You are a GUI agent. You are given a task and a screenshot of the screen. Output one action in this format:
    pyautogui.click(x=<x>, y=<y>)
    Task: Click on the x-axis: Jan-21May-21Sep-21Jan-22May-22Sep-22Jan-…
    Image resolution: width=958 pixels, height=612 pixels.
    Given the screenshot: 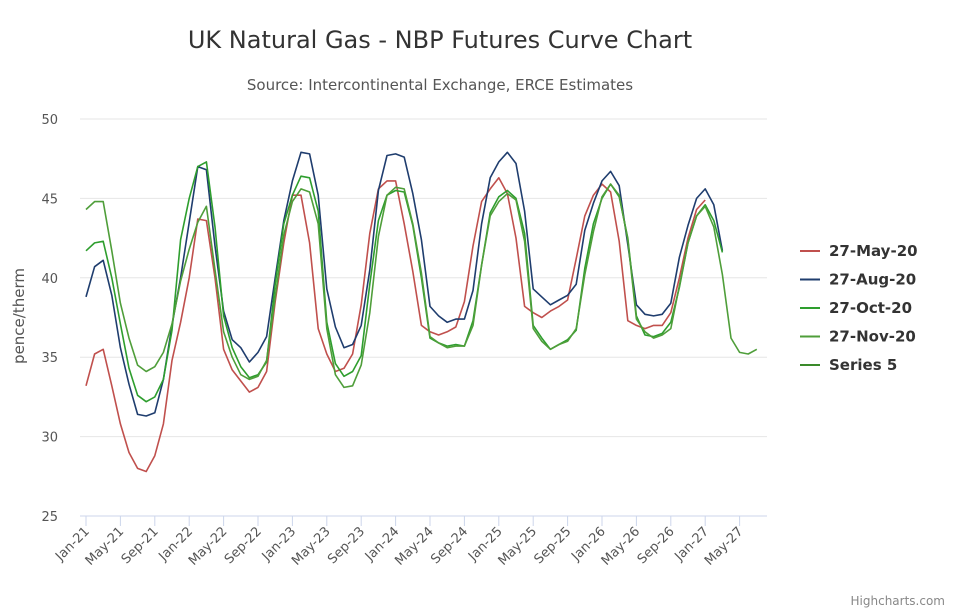 What is the action you would take?
    pyautogui.click(x=409, y=542)
    